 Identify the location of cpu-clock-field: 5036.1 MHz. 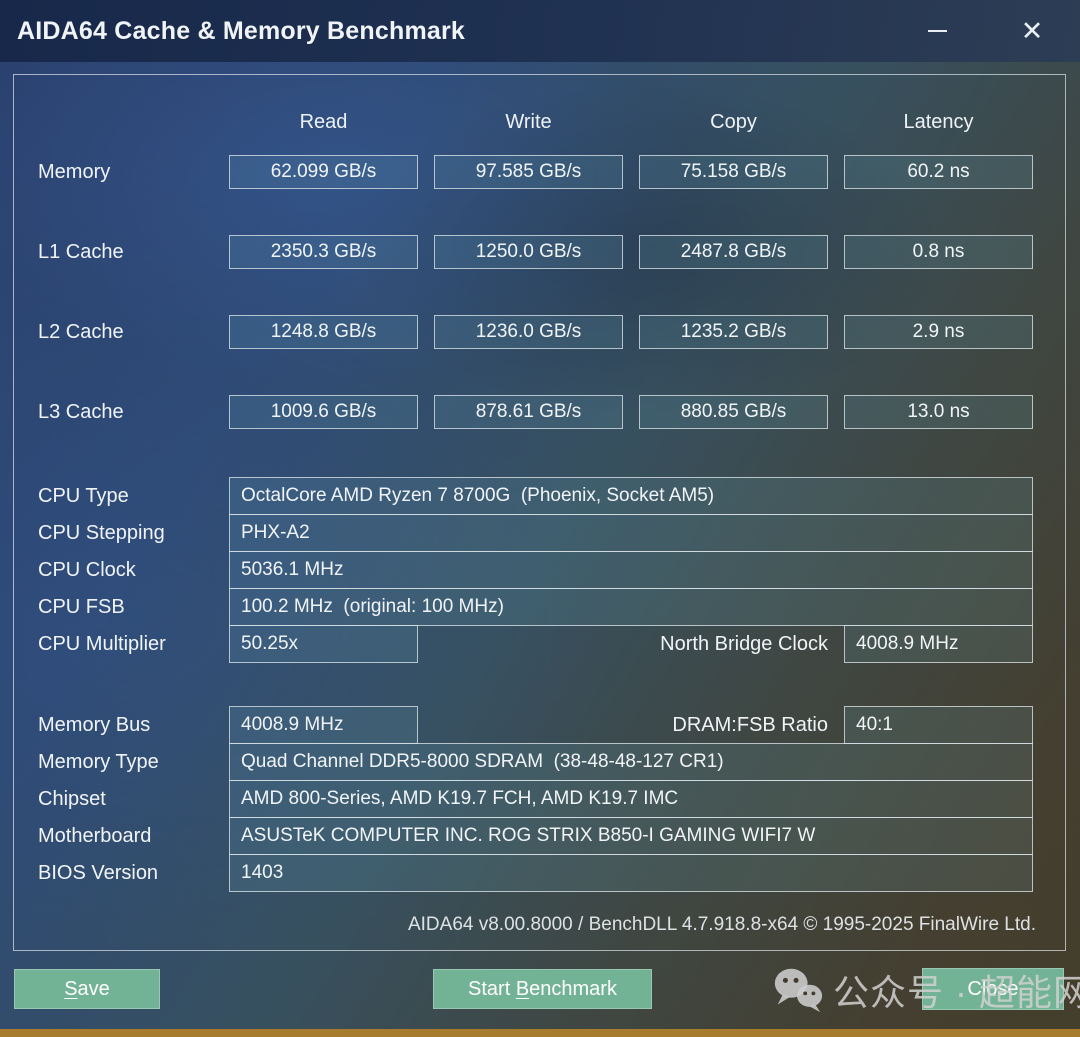
(631, 570).